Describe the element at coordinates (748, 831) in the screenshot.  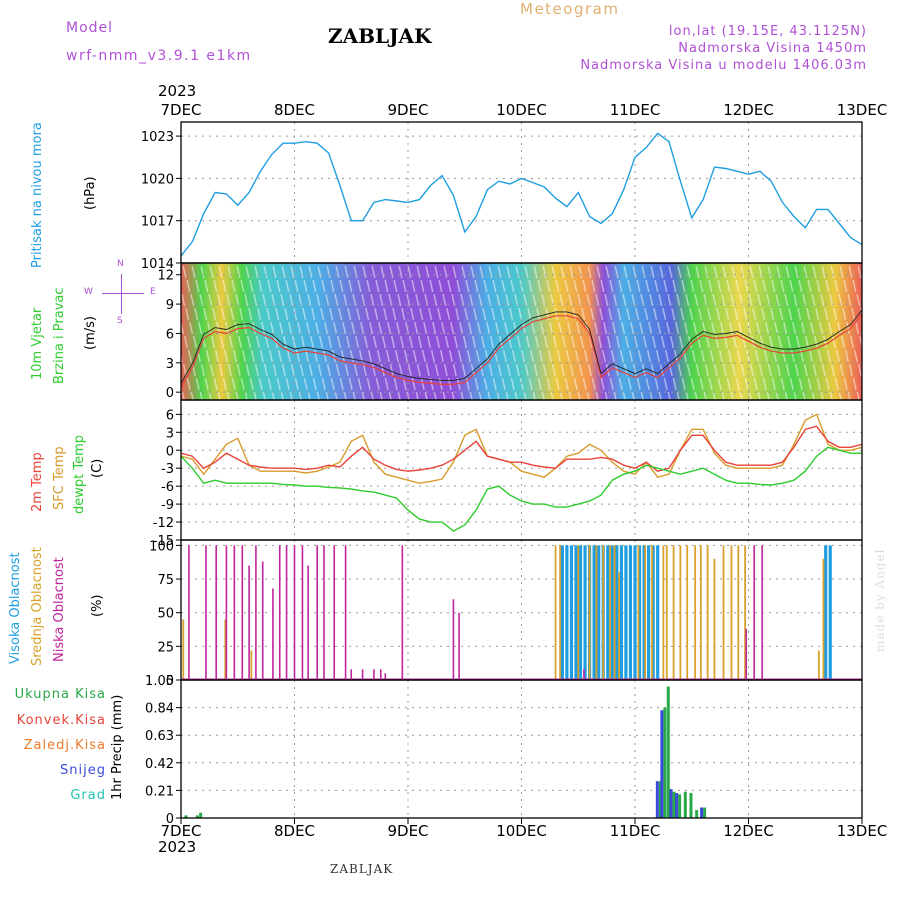
I see `x-tick-label-bottom: 12DEC` at that location.